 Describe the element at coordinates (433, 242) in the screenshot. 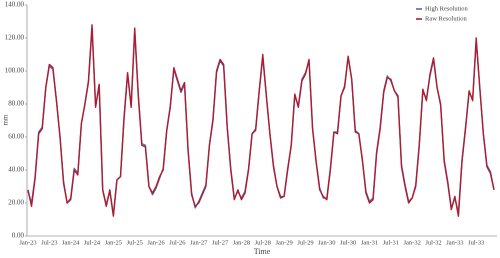

I see `x-tick-label: Jul-32` at that location.